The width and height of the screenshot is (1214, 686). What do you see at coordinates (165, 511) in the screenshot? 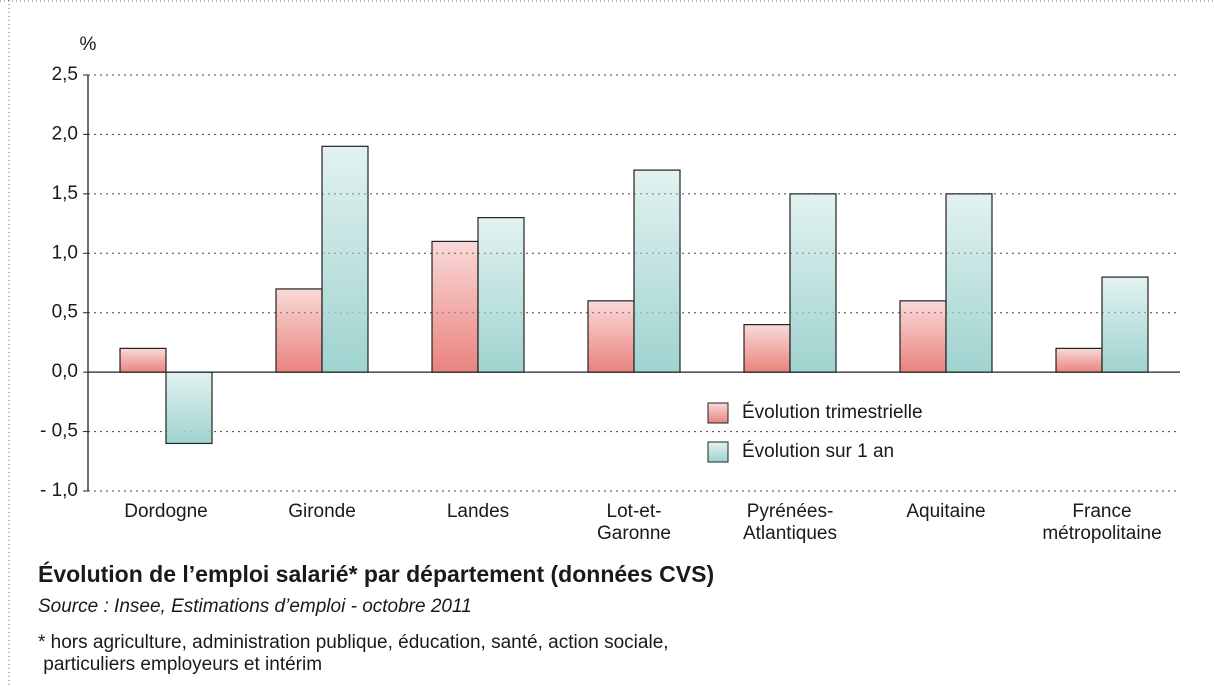
I see `x-tick-label: Dordogne` at bounding box center [165, 511].